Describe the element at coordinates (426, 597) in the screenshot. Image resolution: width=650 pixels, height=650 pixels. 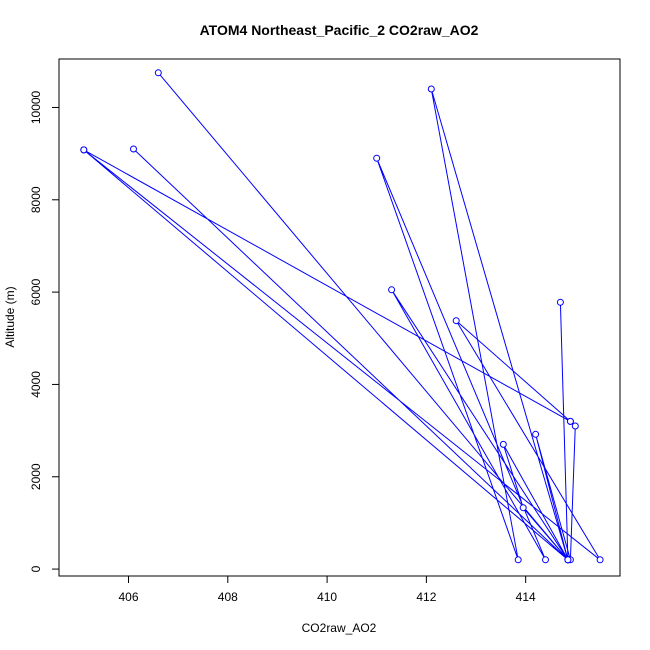
I see `x-tick-label: 412` at that location.